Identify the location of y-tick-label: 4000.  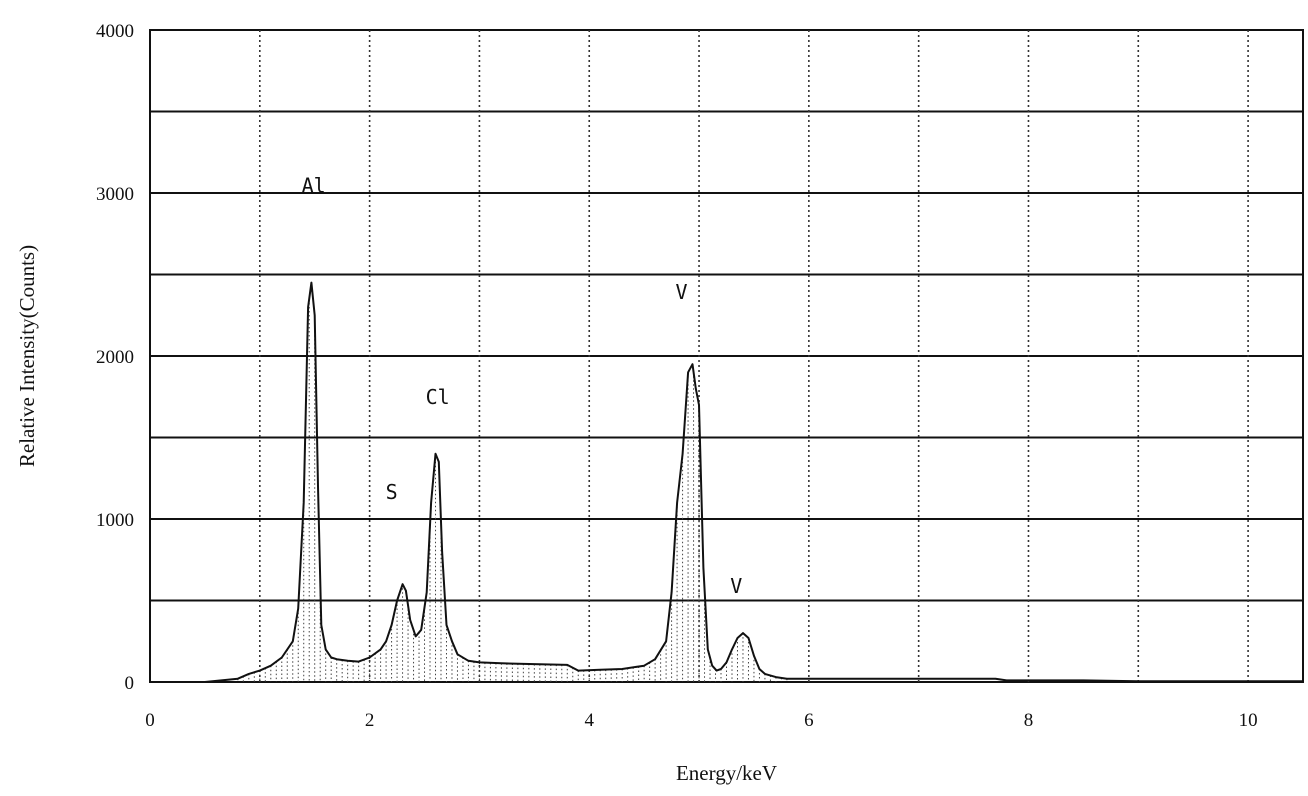
(115, 31).